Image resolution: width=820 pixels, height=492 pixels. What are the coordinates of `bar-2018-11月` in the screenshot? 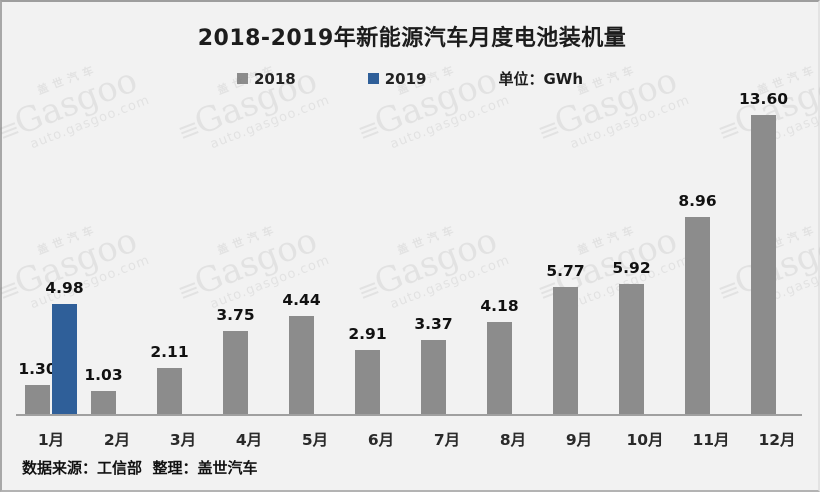 It's located at (697, 315).